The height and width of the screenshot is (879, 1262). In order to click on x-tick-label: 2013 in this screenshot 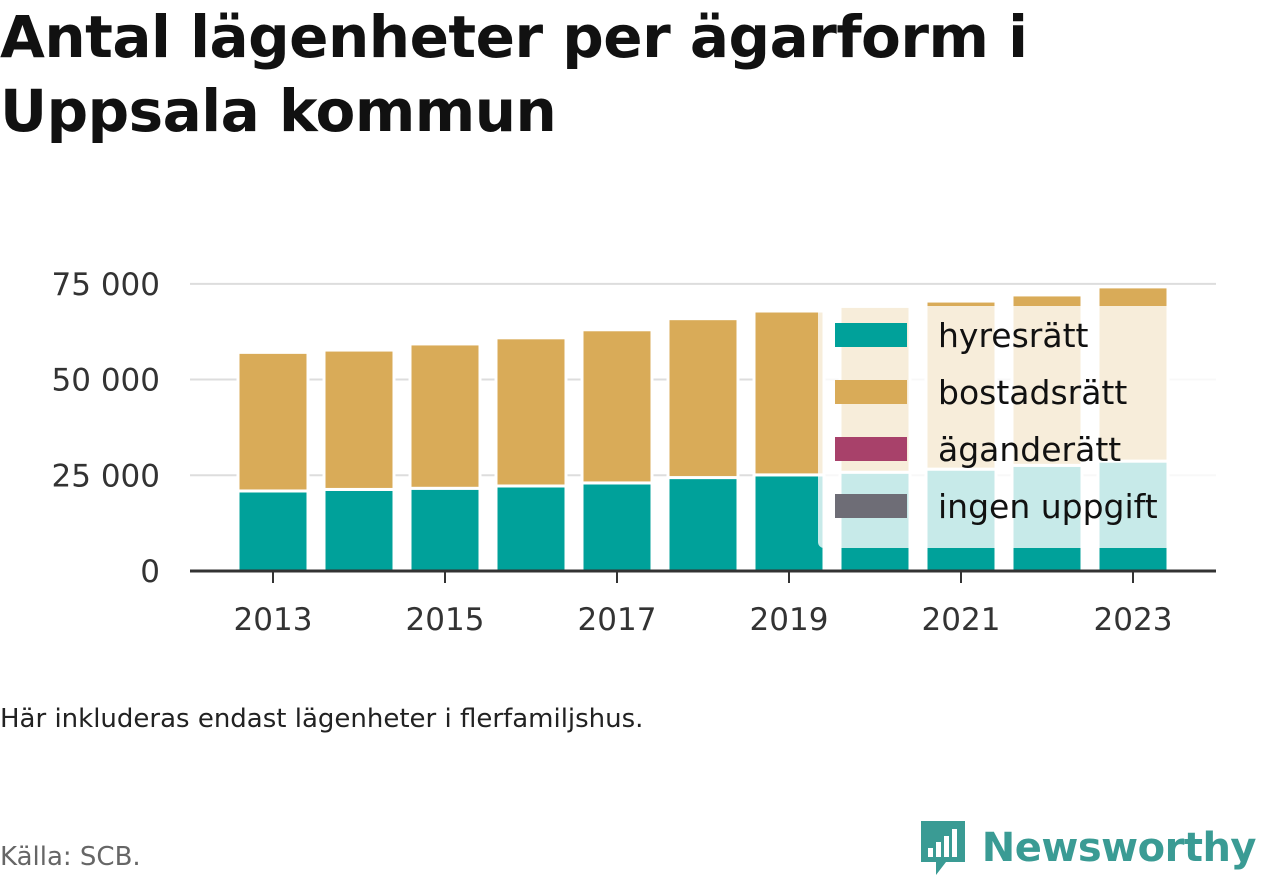, I will do `click(273, 620)`.